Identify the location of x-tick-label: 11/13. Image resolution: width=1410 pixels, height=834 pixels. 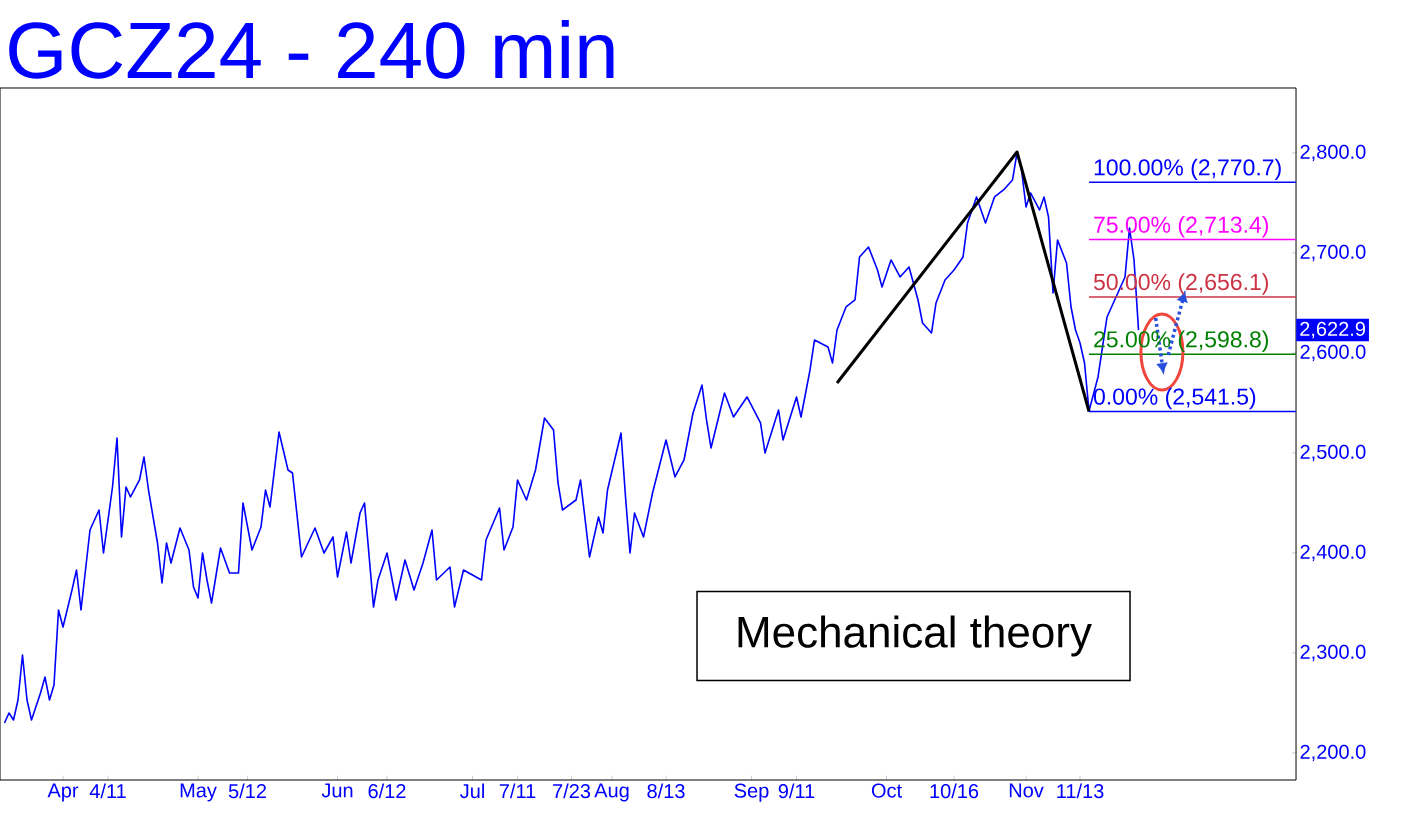
(1080, 791).